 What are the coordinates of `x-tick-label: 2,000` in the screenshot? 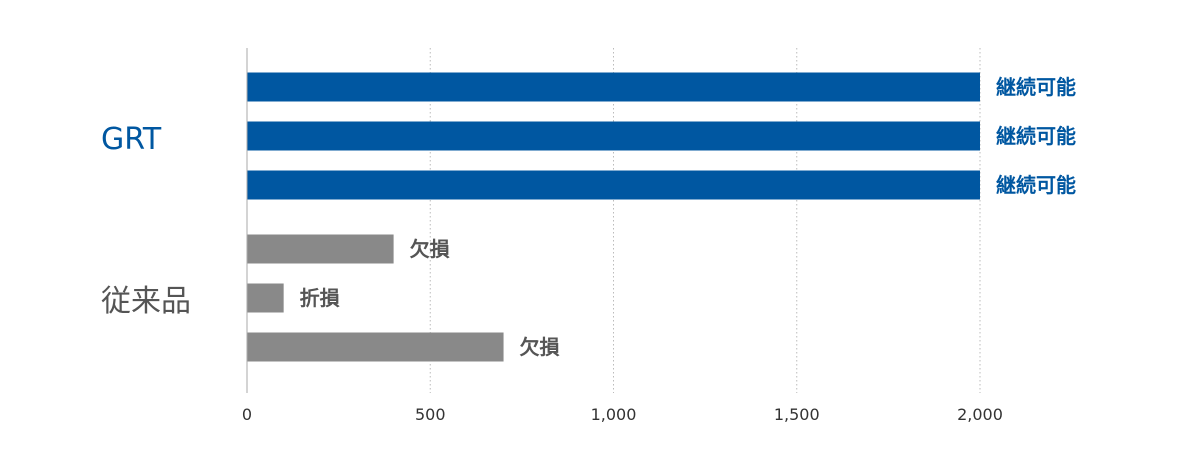 It's located at (980, 414).